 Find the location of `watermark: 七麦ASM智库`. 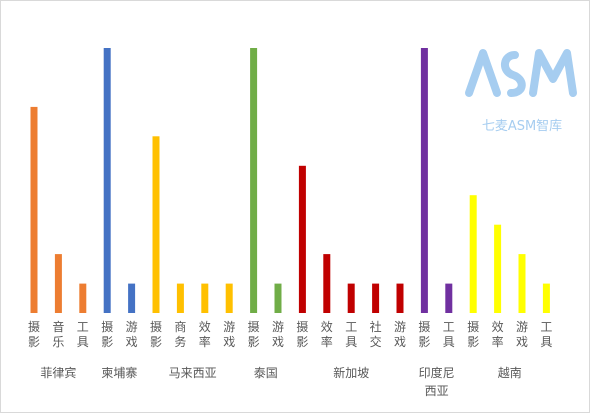

watermark: 七麦ASM智库 is located at coordinates (522, 95).